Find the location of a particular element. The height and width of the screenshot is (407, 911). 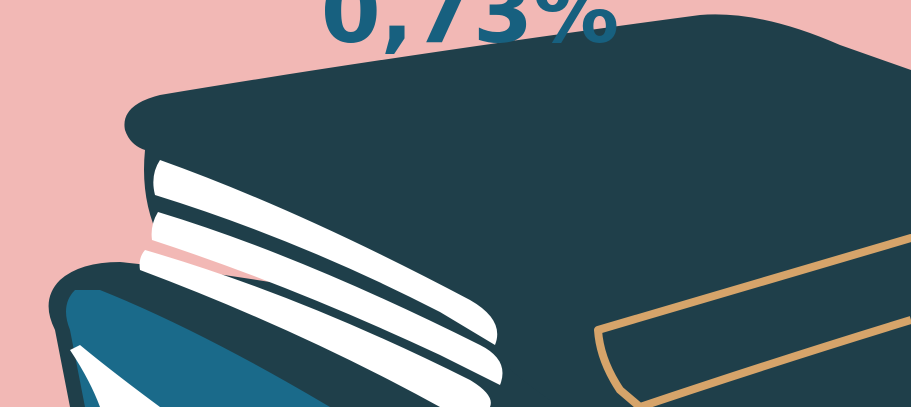

page-stripe is located at coordinates (315, 328).